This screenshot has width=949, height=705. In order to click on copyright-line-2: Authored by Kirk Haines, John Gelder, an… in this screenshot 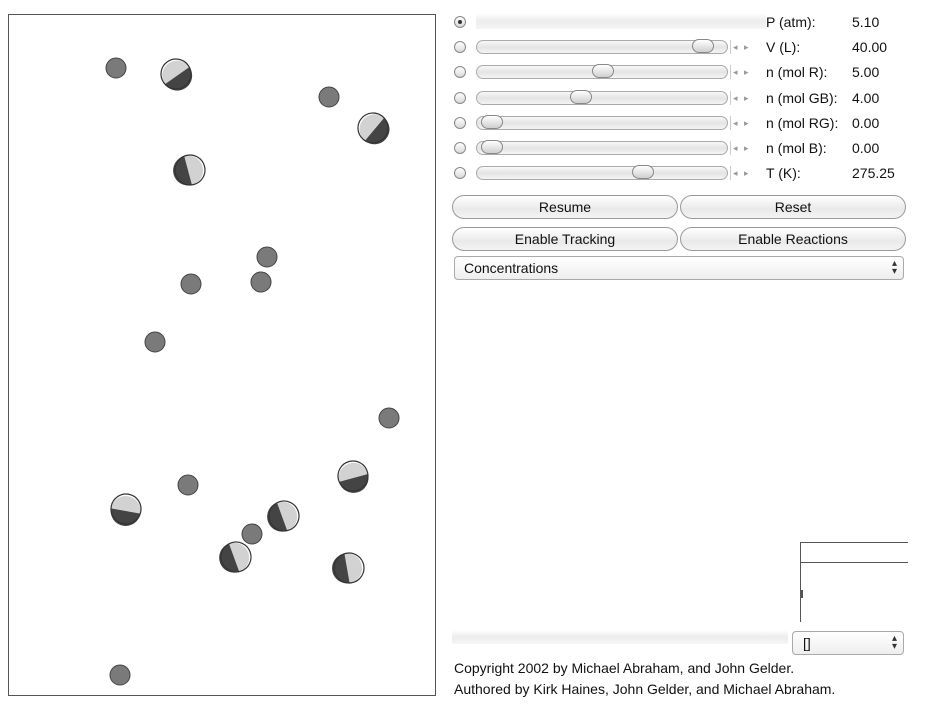, I will do `click(645, 689)`.